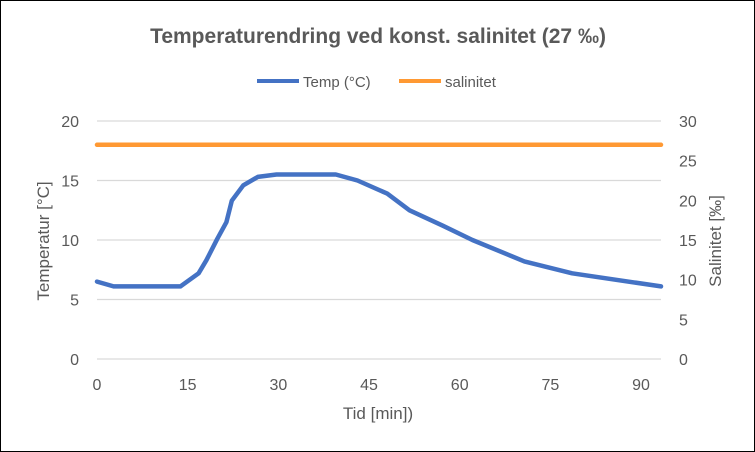  Describe the element at coordinates (70, 182) in the screenshot. I see `y-tick-label: 15` at that location.